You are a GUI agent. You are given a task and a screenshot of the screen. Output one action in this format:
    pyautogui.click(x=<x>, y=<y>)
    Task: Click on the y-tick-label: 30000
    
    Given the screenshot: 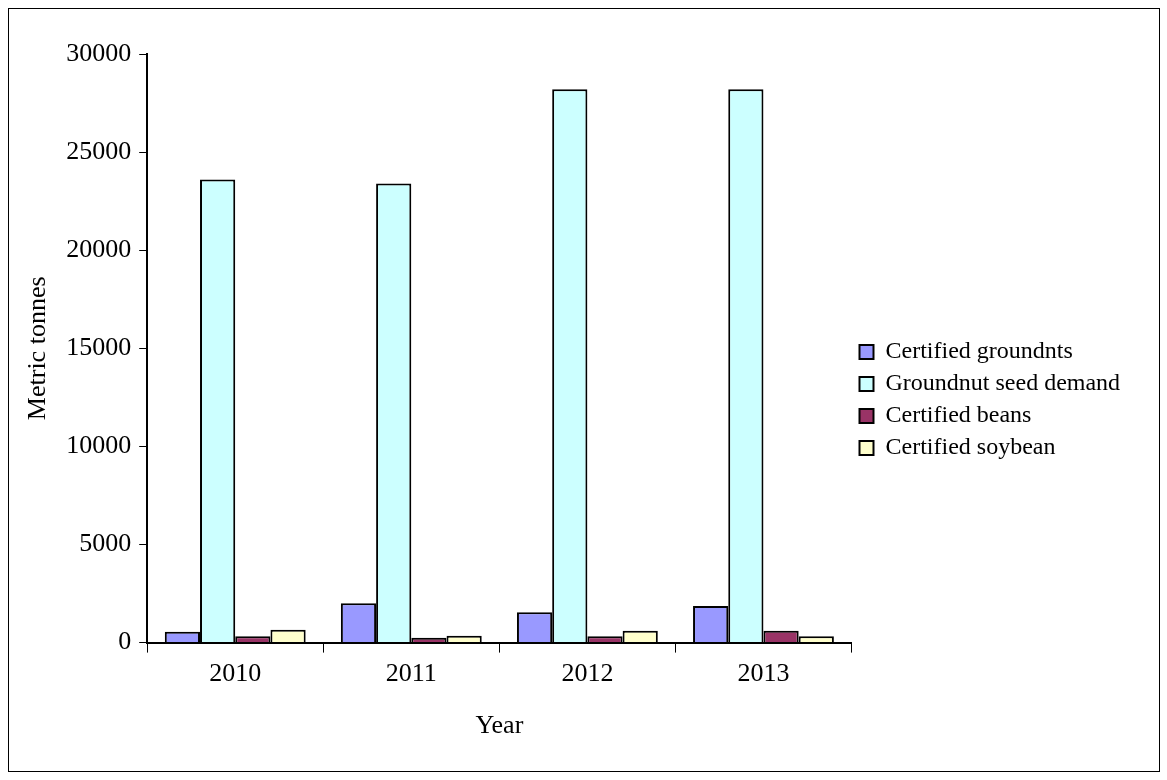 What is the action you would take?
    pyautogui.click(x=99, y=52)
    